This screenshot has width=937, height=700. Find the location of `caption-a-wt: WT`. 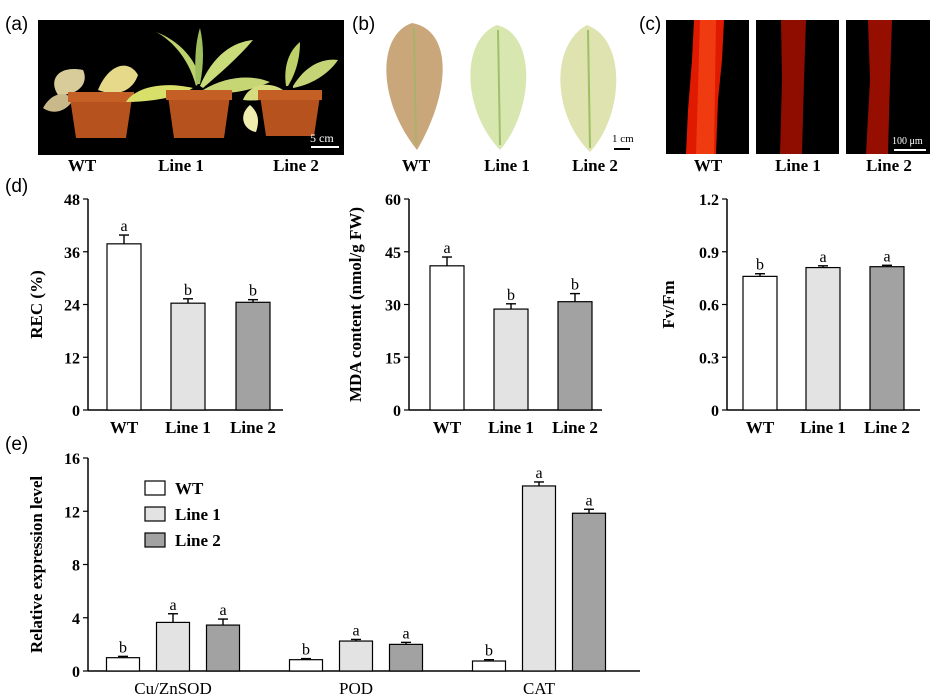

caption-a-wt: WT is located at coordinates (82, 165).